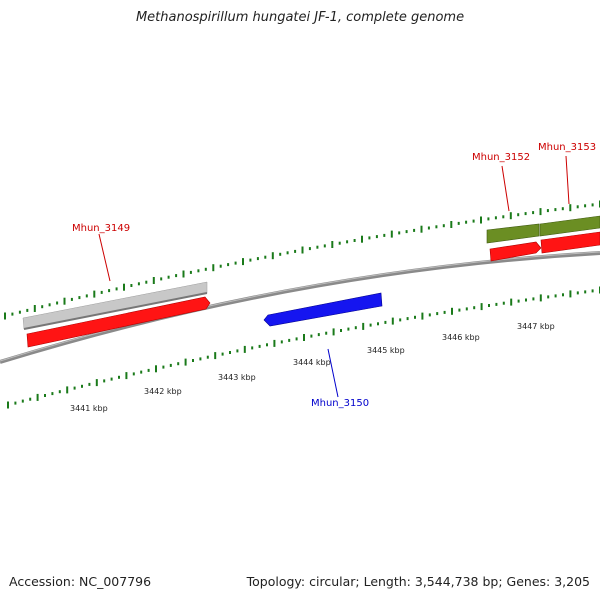 Image resolution: width=600 pixels, height=600 pixels. What do you see at coordinates (501, 157) in the screenshot?
I see `gene-label-mhun-3152: Mhun_3152` at bounding box center [501, 157].